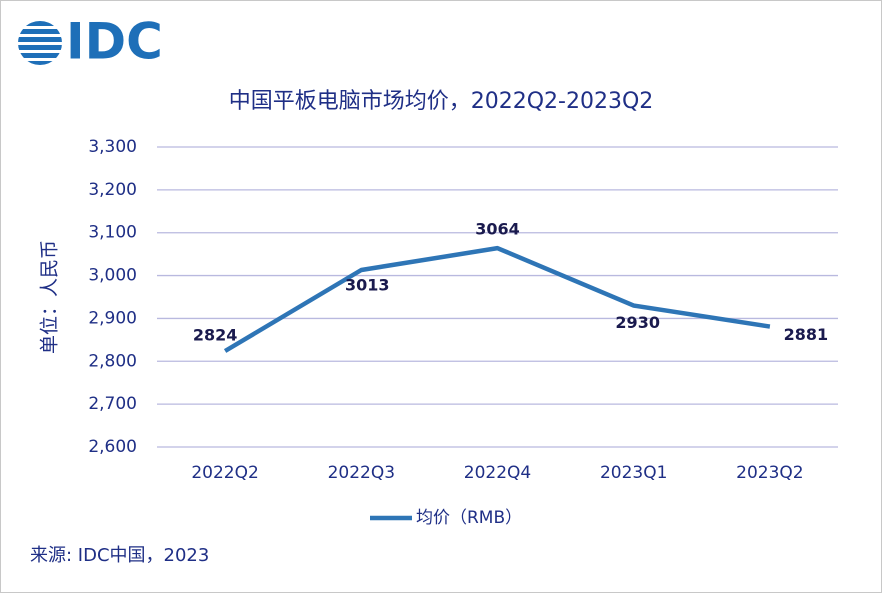 The width and height of the screenshot is (882, 593). I want to click on logo-text: IDC, so click(114, 42).